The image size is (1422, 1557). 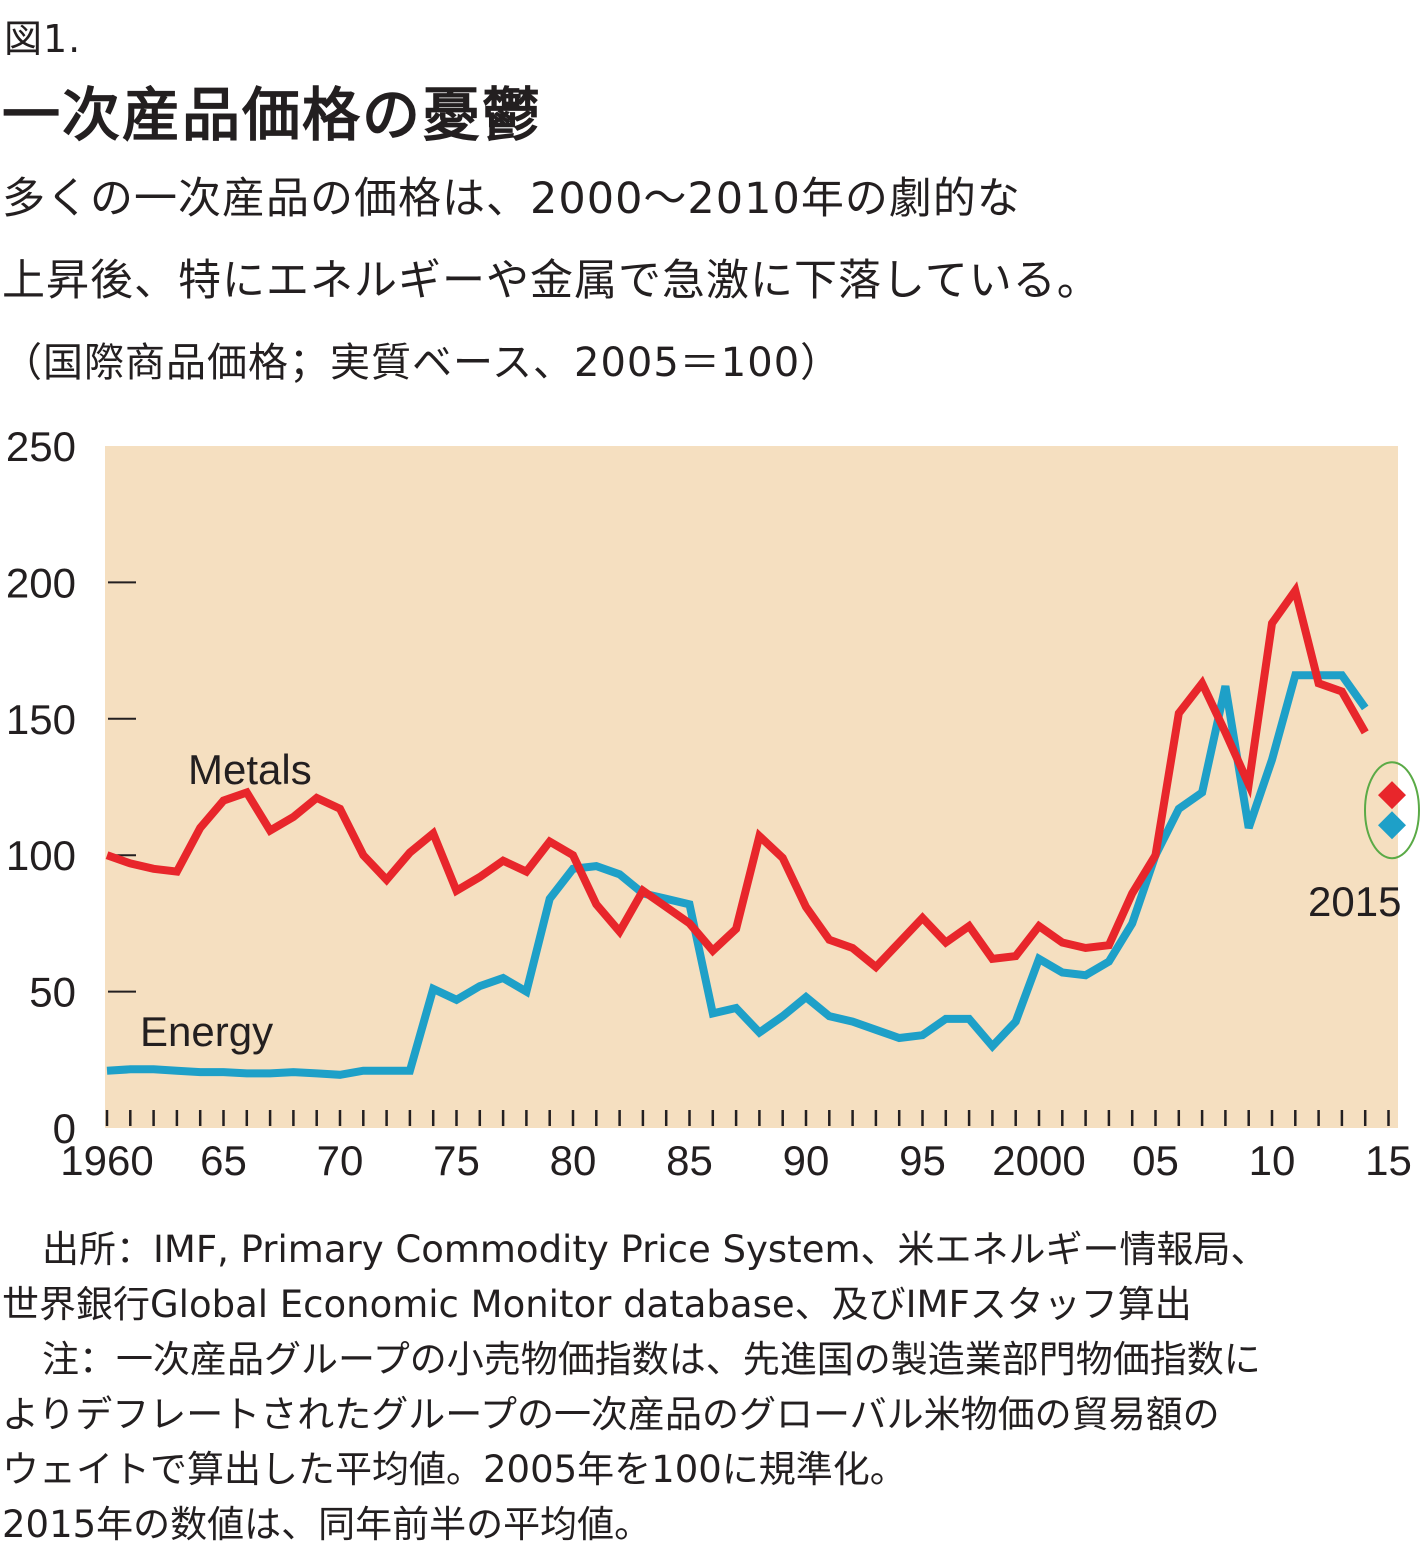 What do you see at coordinates (689, 1160) in the screenshot?
I see `x-tick-label-85: 85` at bounding box center [689, 1160].